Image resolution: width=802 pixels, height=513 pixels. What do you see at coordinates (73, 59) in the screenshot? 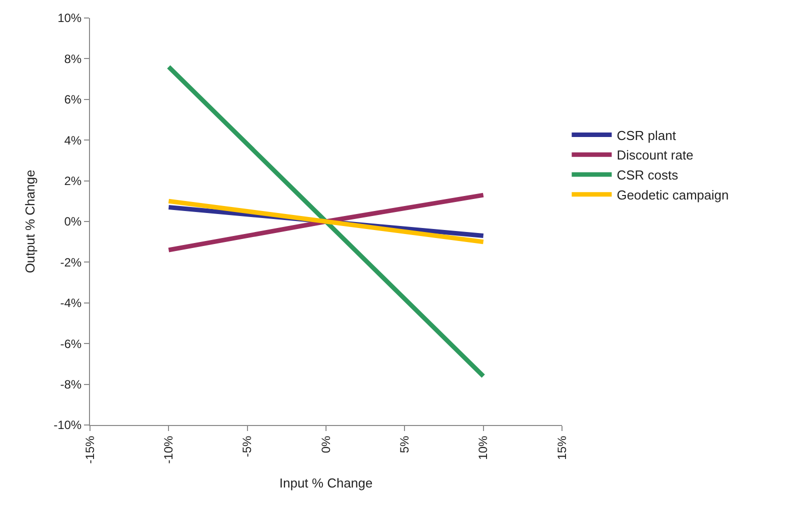
I see `y-tick-label: 8%` at bounding box center [73, 59].